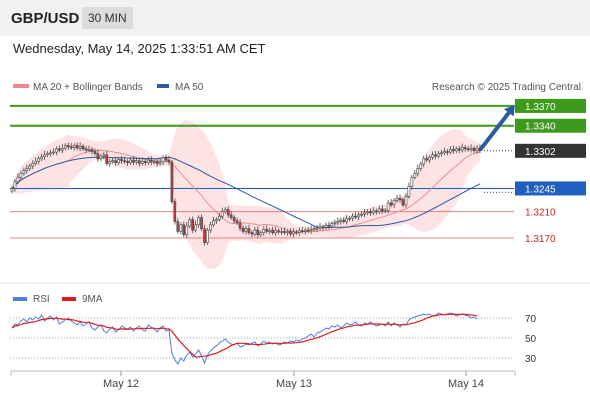 The width and height of the screenshot is (590, 400). What do you see at coordinates (550, 150) in the screenshot?
I see `last-price-box` at bounding box center [550, 150].